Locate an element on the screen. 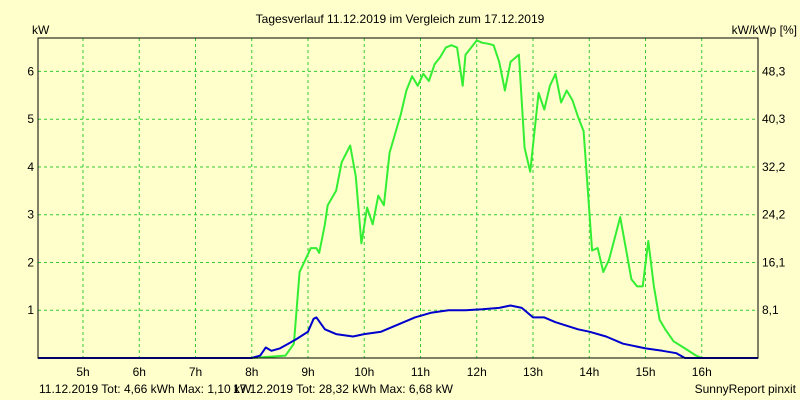 This screenshot has width=800, height=400. y-left-tick-label: 5 is located at coordinates (30, 119).